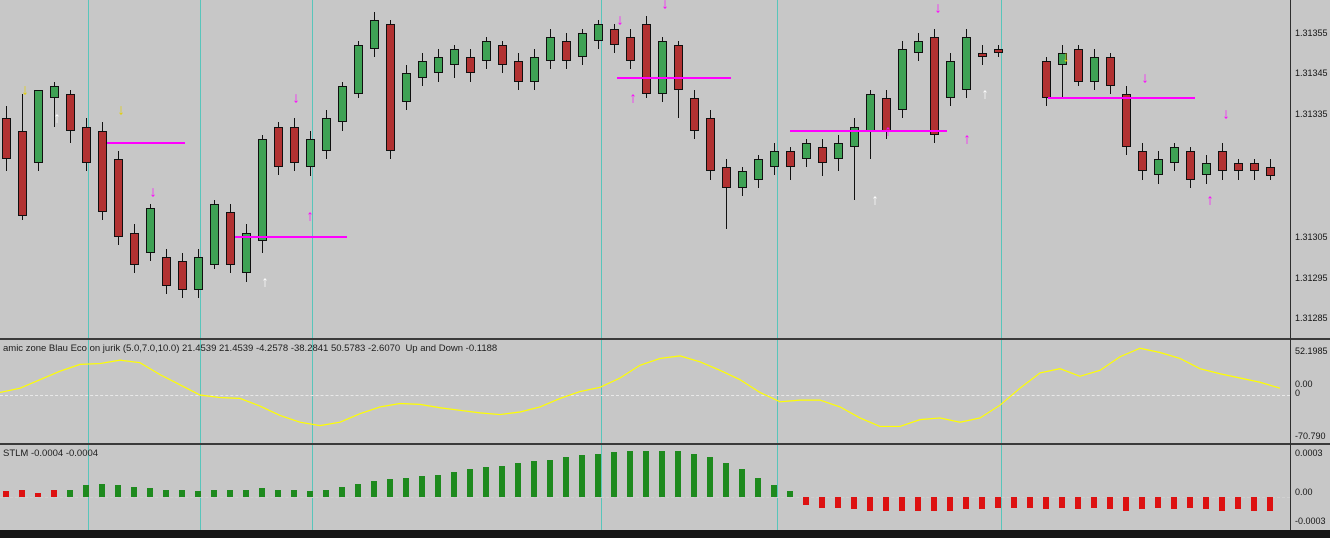 Image resolution: width=1330 pixels, height=538 pixels. I want to click on price-axis: 1.31325, so click(1310, 265).